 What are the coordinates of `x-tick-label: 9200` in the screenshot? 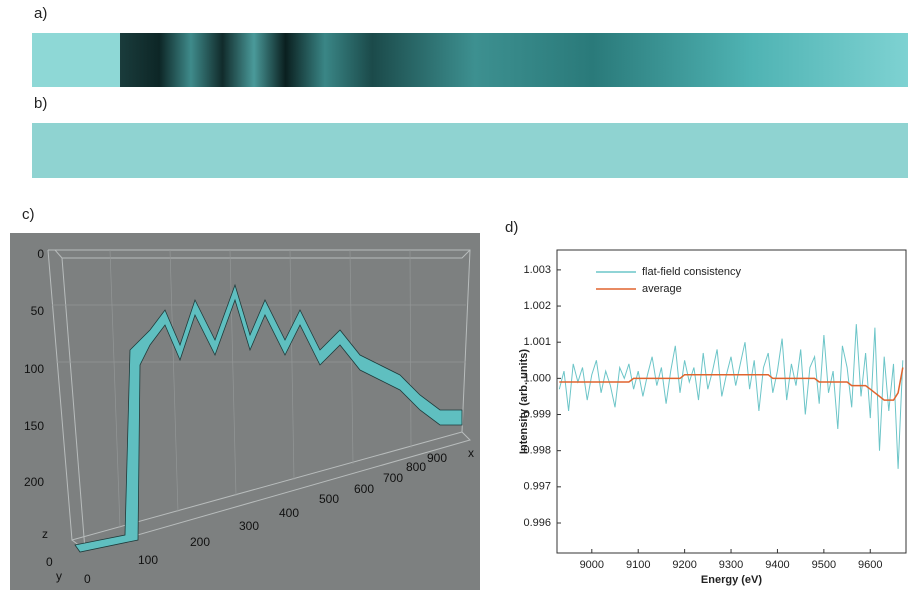 It's located at (684, 565).